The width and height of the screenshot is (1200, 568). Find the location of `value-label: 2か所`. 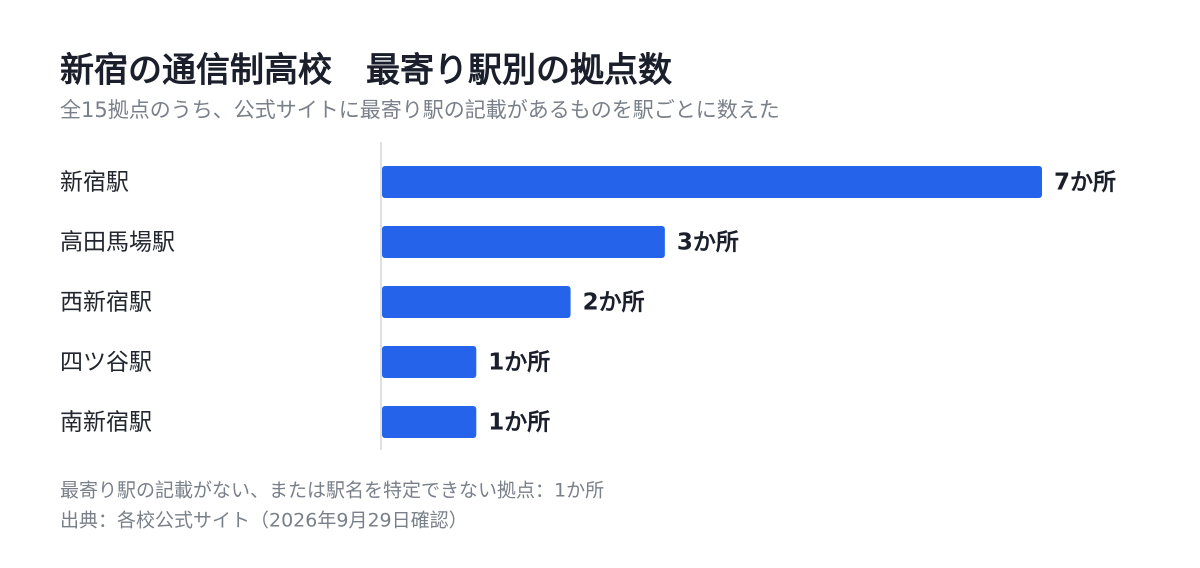

value-label: 2か所 is located at coordinates (614, 303).